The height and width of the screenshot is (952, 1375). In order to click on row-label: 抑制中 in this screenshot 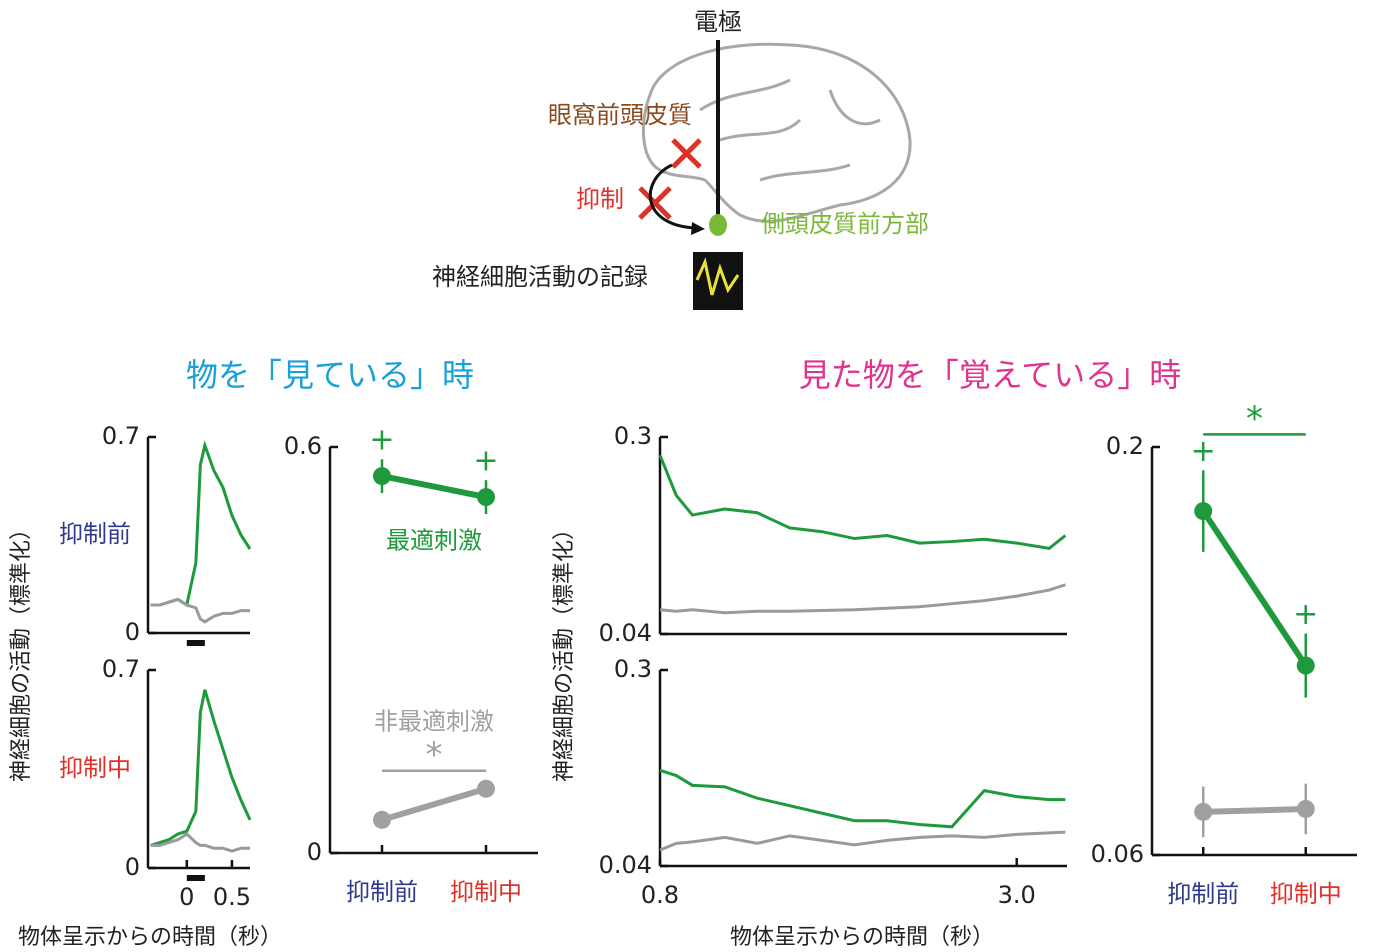, I will do `click(95, 768)`.